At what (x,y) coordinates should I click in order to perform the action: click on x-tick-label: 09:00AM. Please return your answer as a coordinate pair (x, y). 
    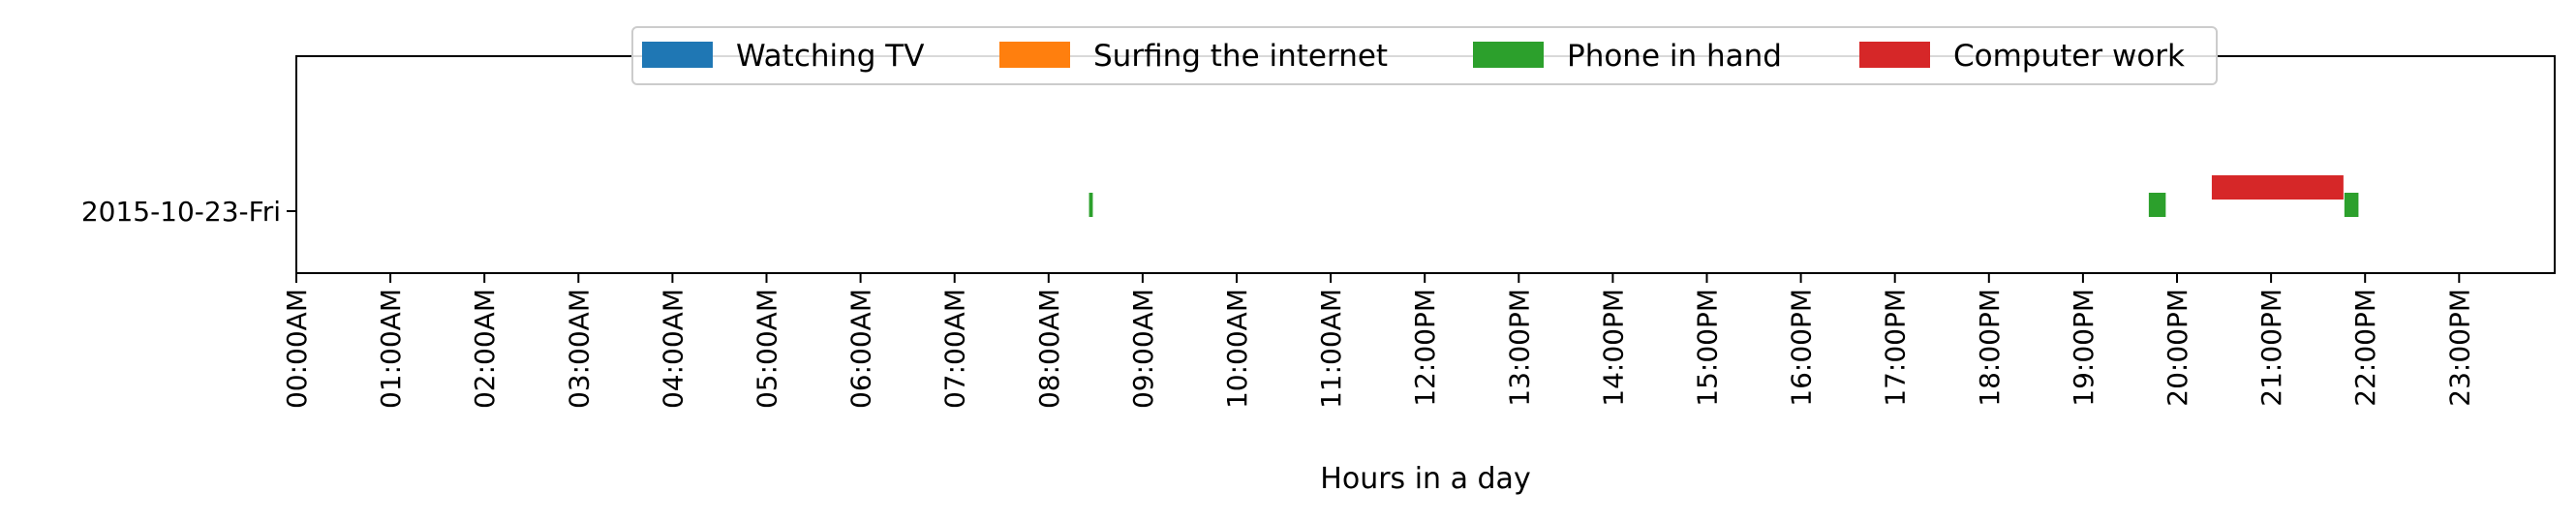
    Looking at the image, I should click on (1143, 349).